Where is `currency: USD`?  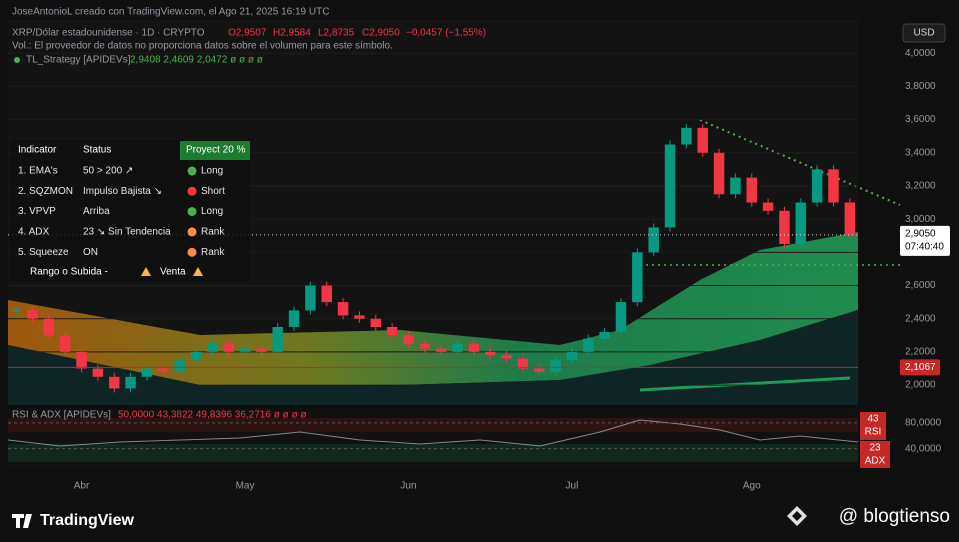 currency: USD is located at coordinates (923, 33).